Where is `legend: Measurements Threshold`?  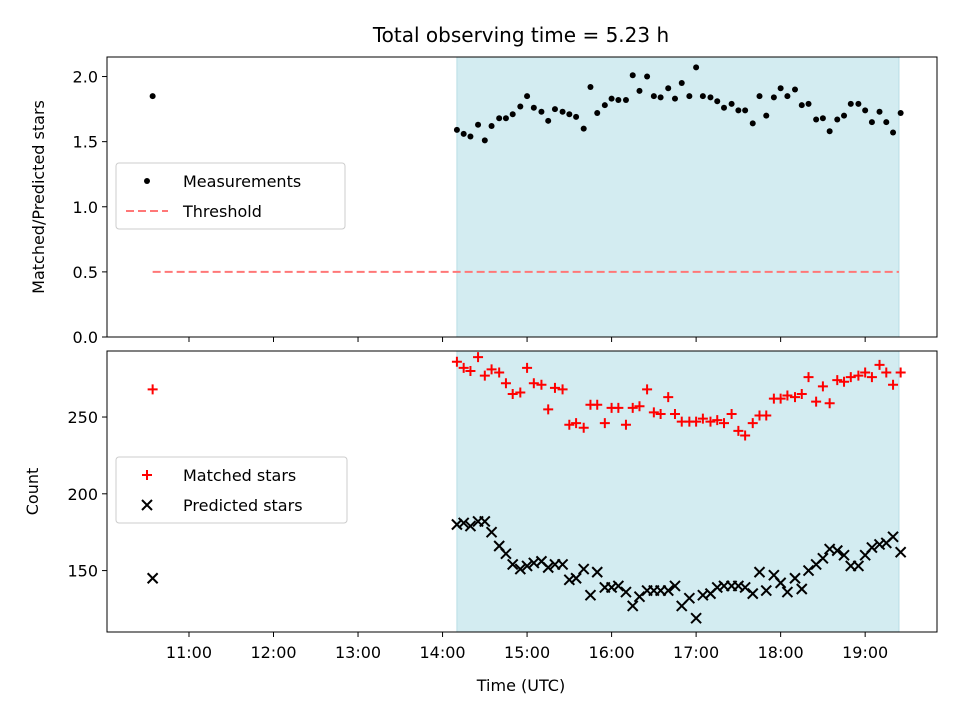 legend: Measurements Threshold is located at coordinates (230, 196).